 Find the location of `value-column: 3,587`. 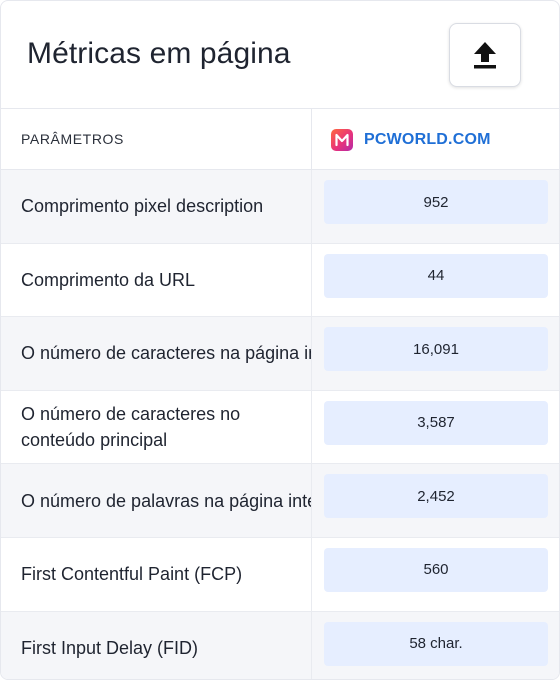

value-column: 3,587 is located at coordinates (435, 427).